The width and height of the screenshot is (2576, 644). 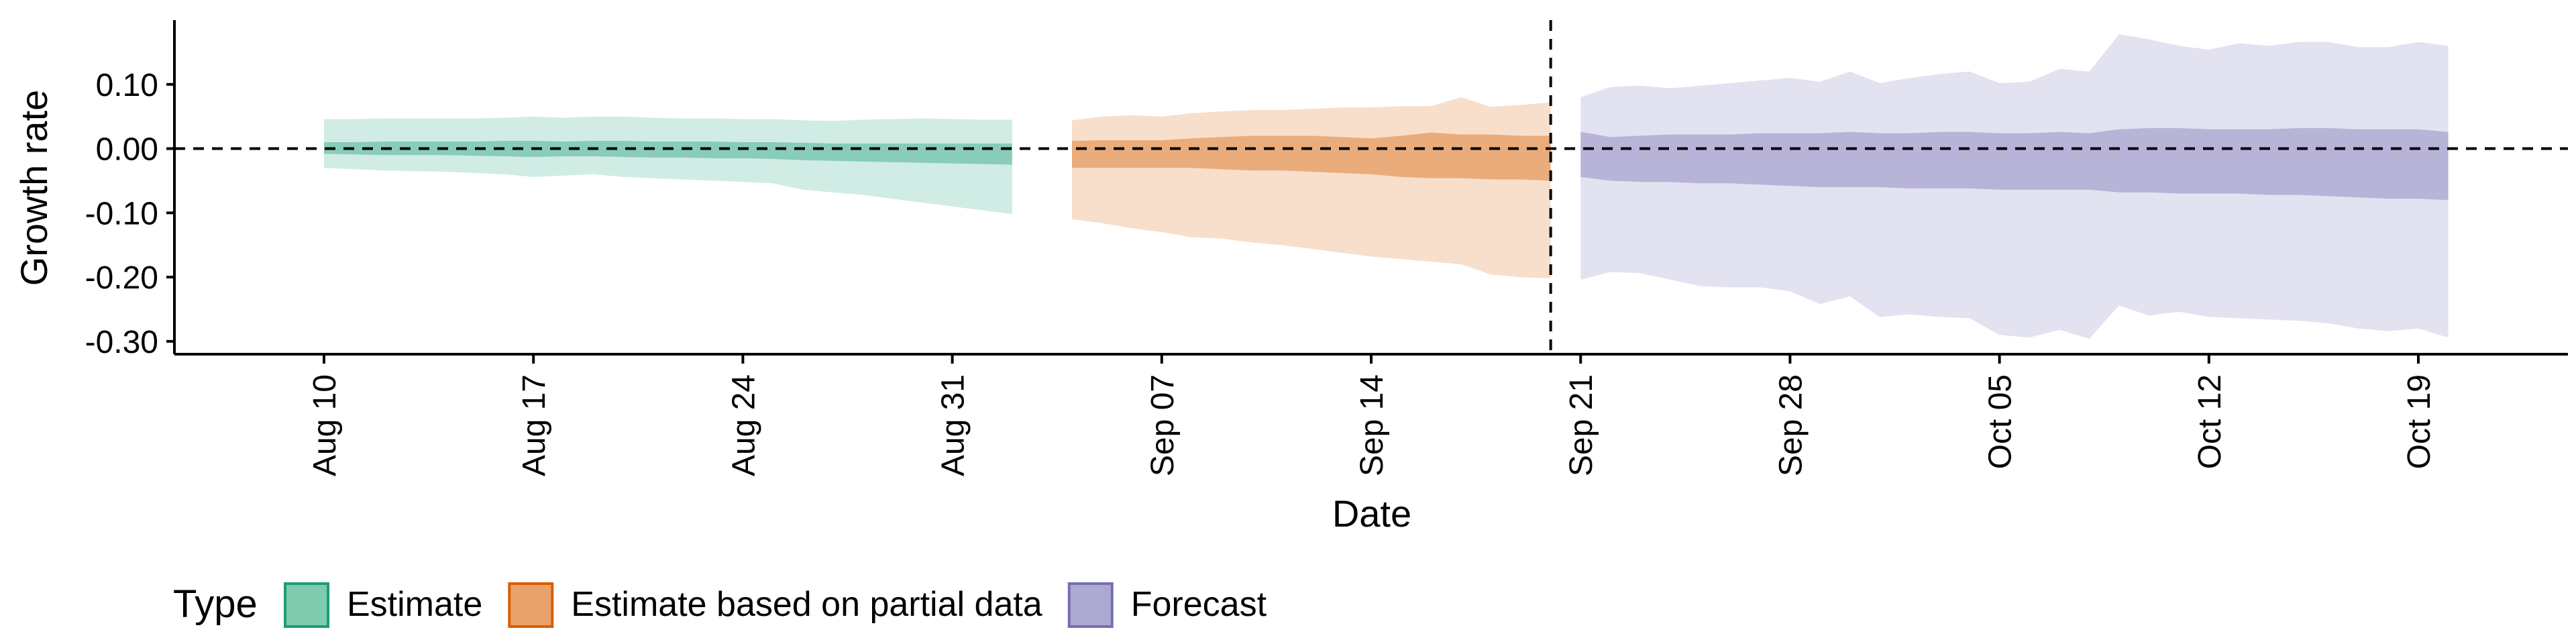 What do you see at coordinates (2210, 421) in the screenshot?
I see `x-tick-label: Oct 12` at bounding box center [2210, 421].